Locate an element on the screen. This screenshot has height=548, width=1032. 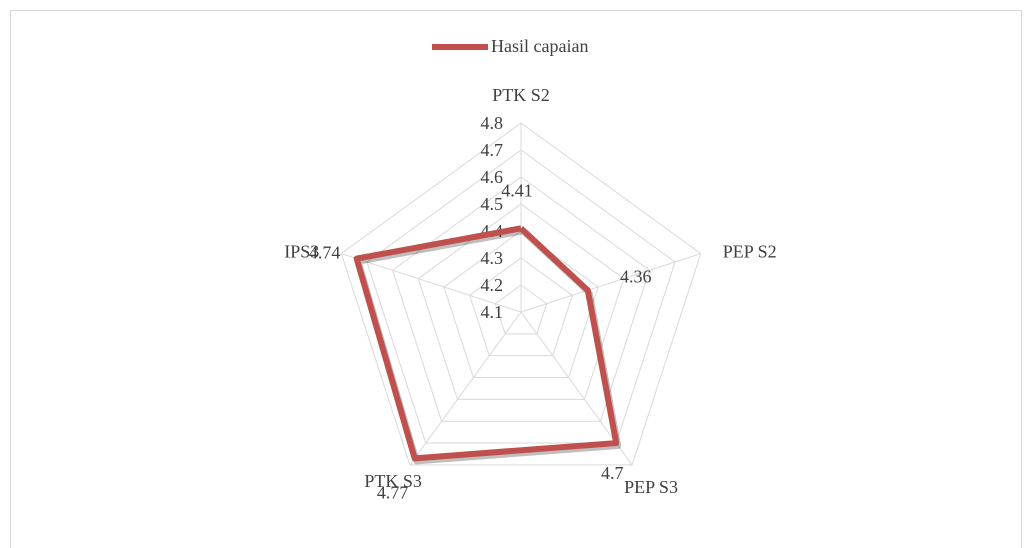
r-tick-label: 4.7 is located at coordinates (492, 150).